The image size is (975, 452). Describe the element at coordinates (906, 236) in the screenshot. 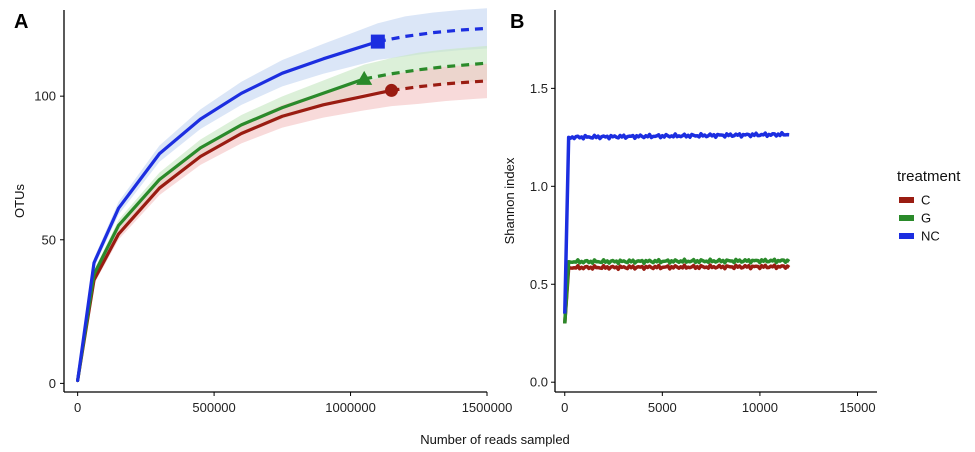

I see `legend-swatch-nc` at that location.